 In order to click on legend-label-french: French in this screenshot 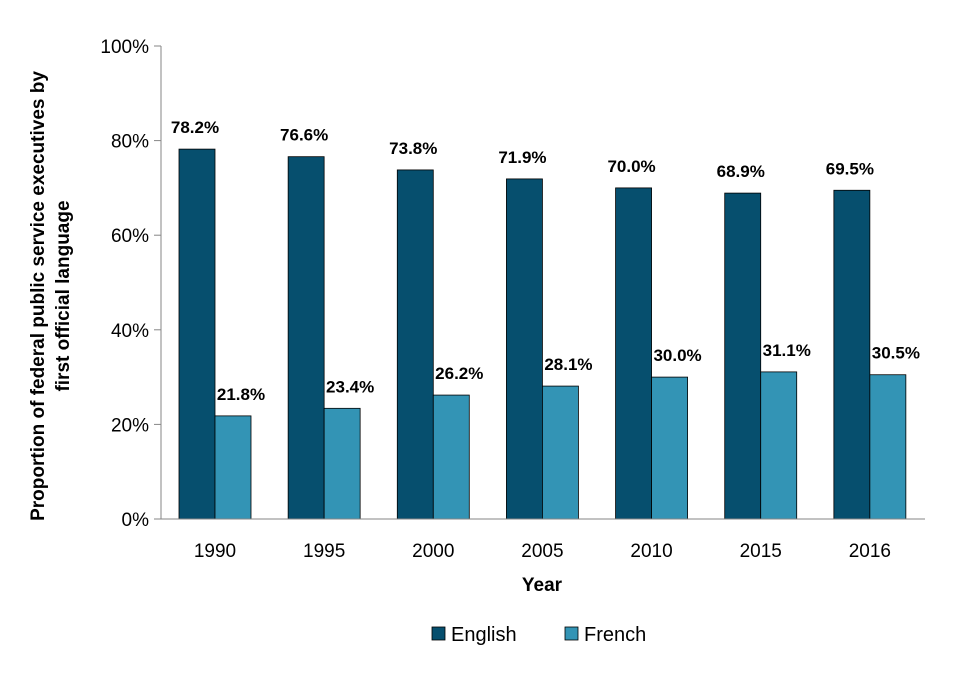, I will do `click(615, 635)`.